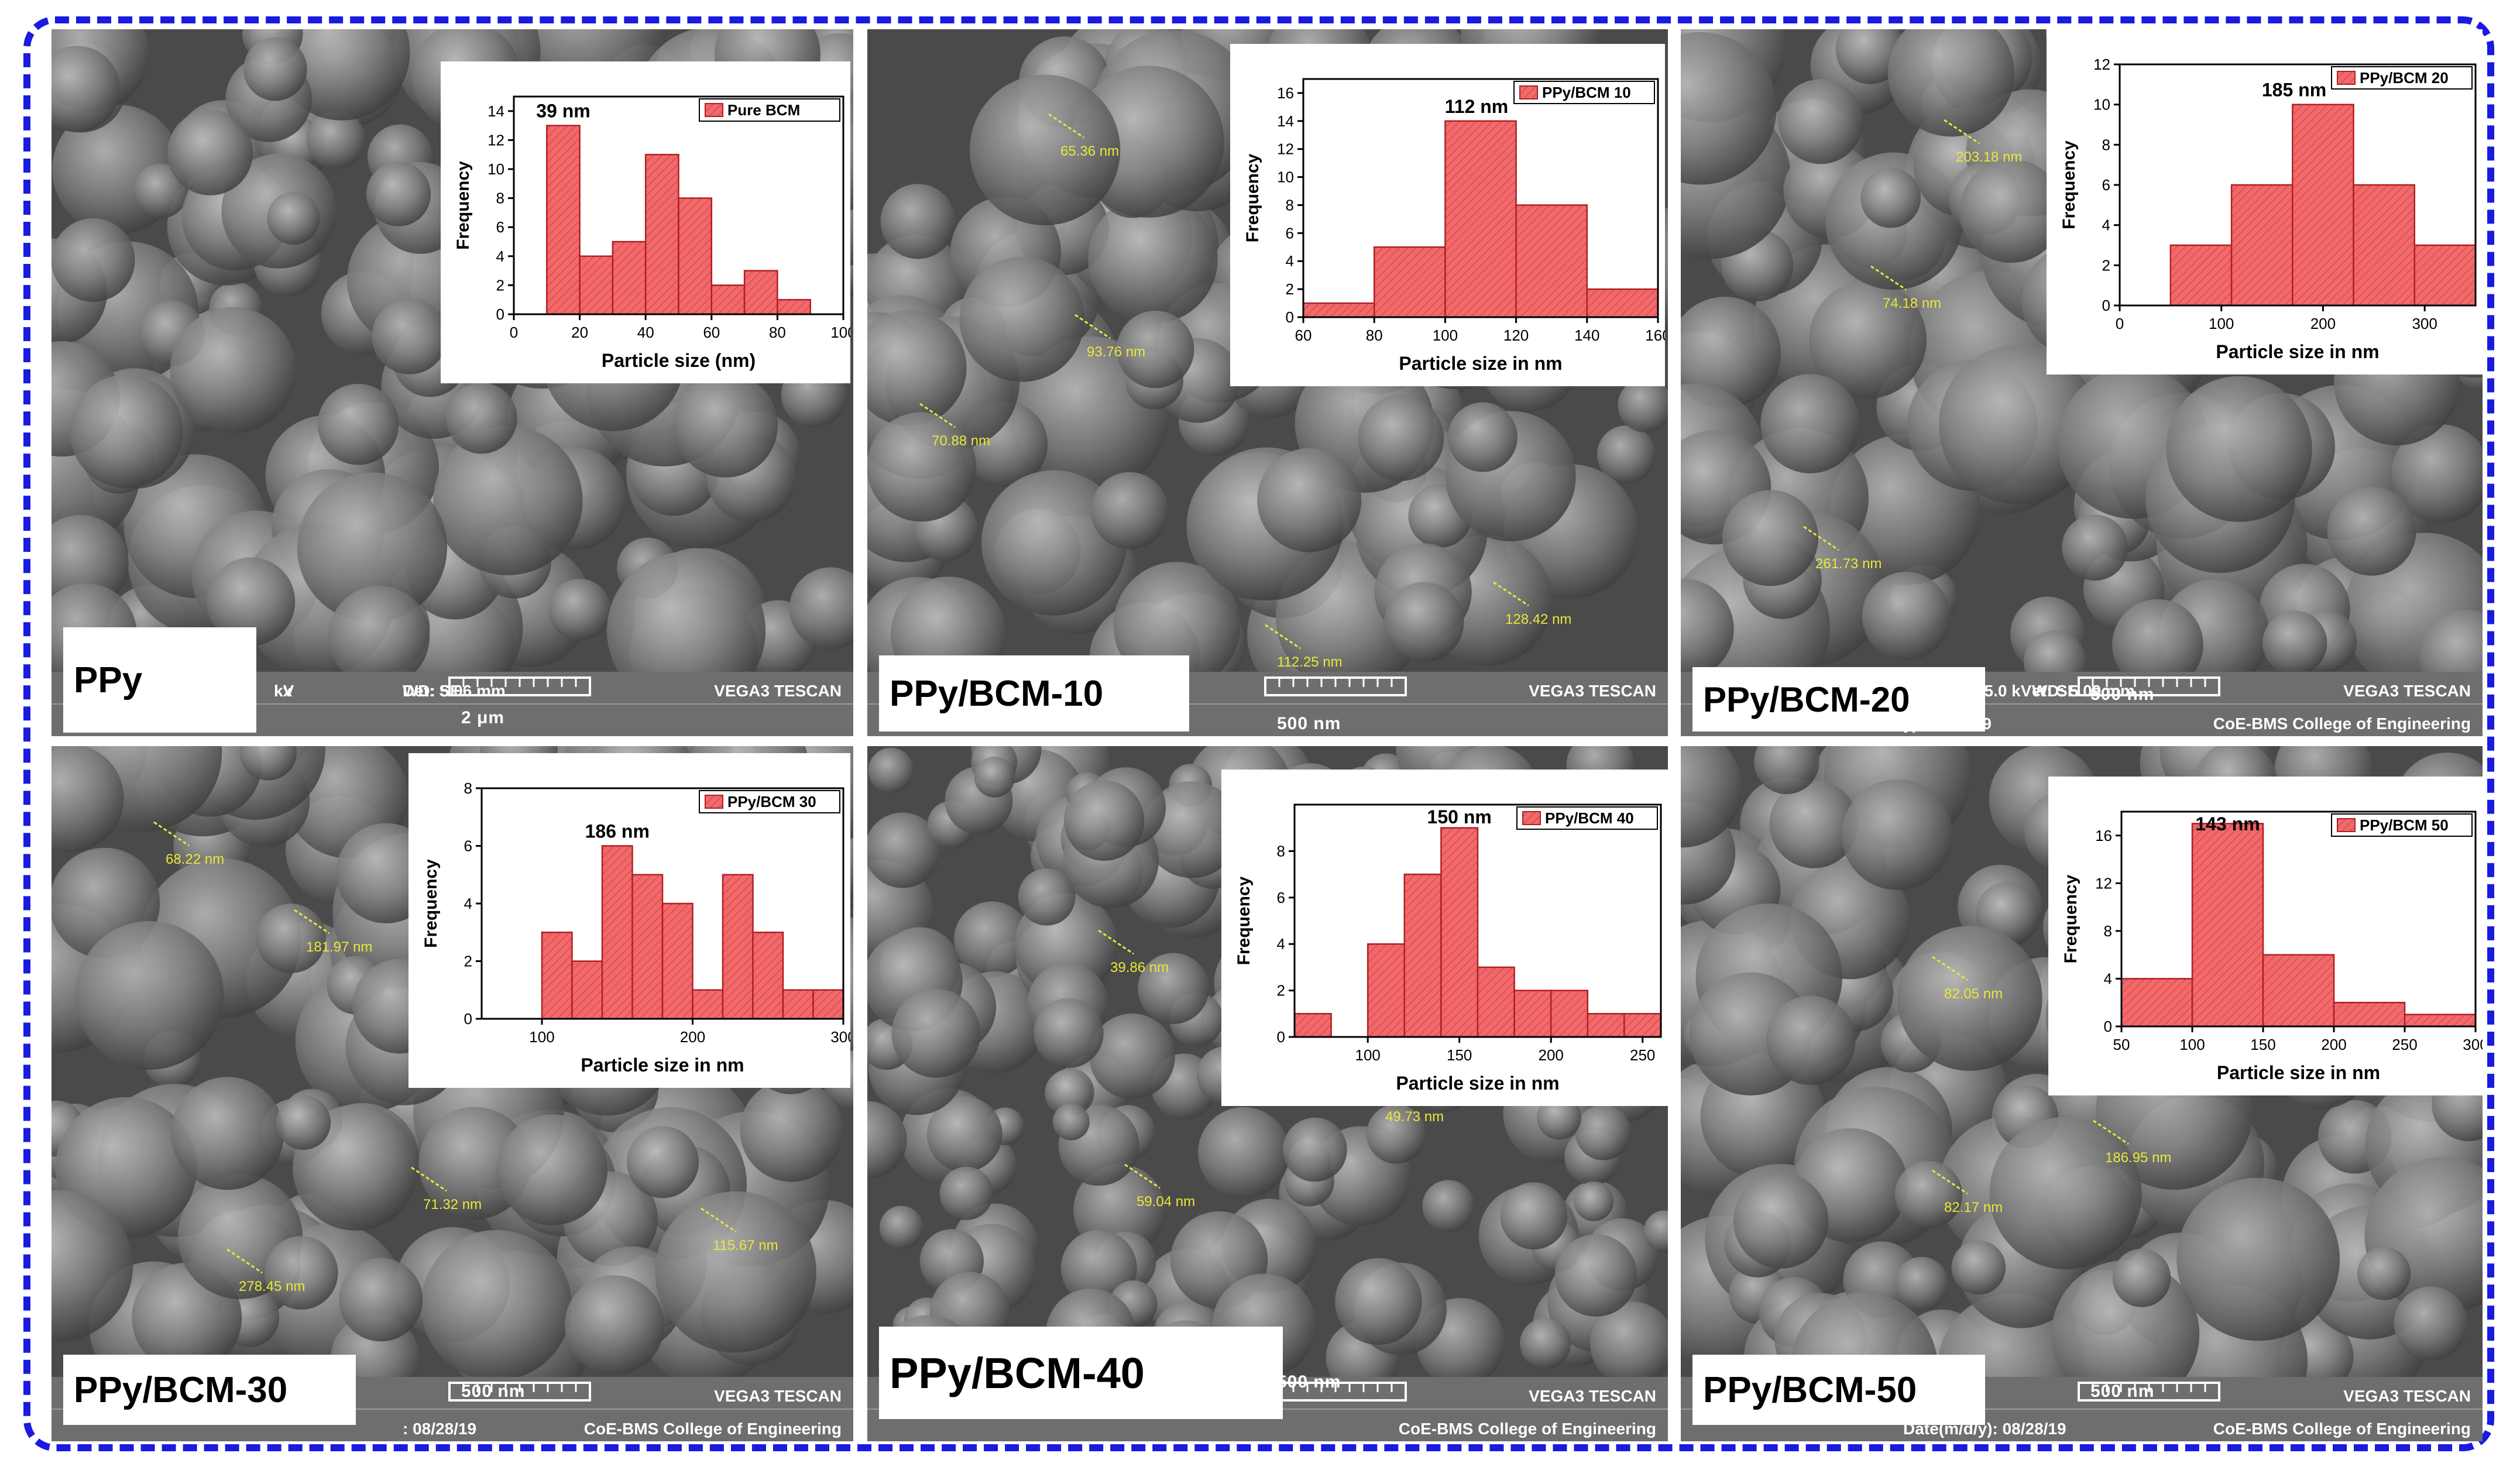  What do you see at coordinates (1587, 335) in the screenshot?
I see `x-tick-label: 140` at bounding box center [1587, 335].